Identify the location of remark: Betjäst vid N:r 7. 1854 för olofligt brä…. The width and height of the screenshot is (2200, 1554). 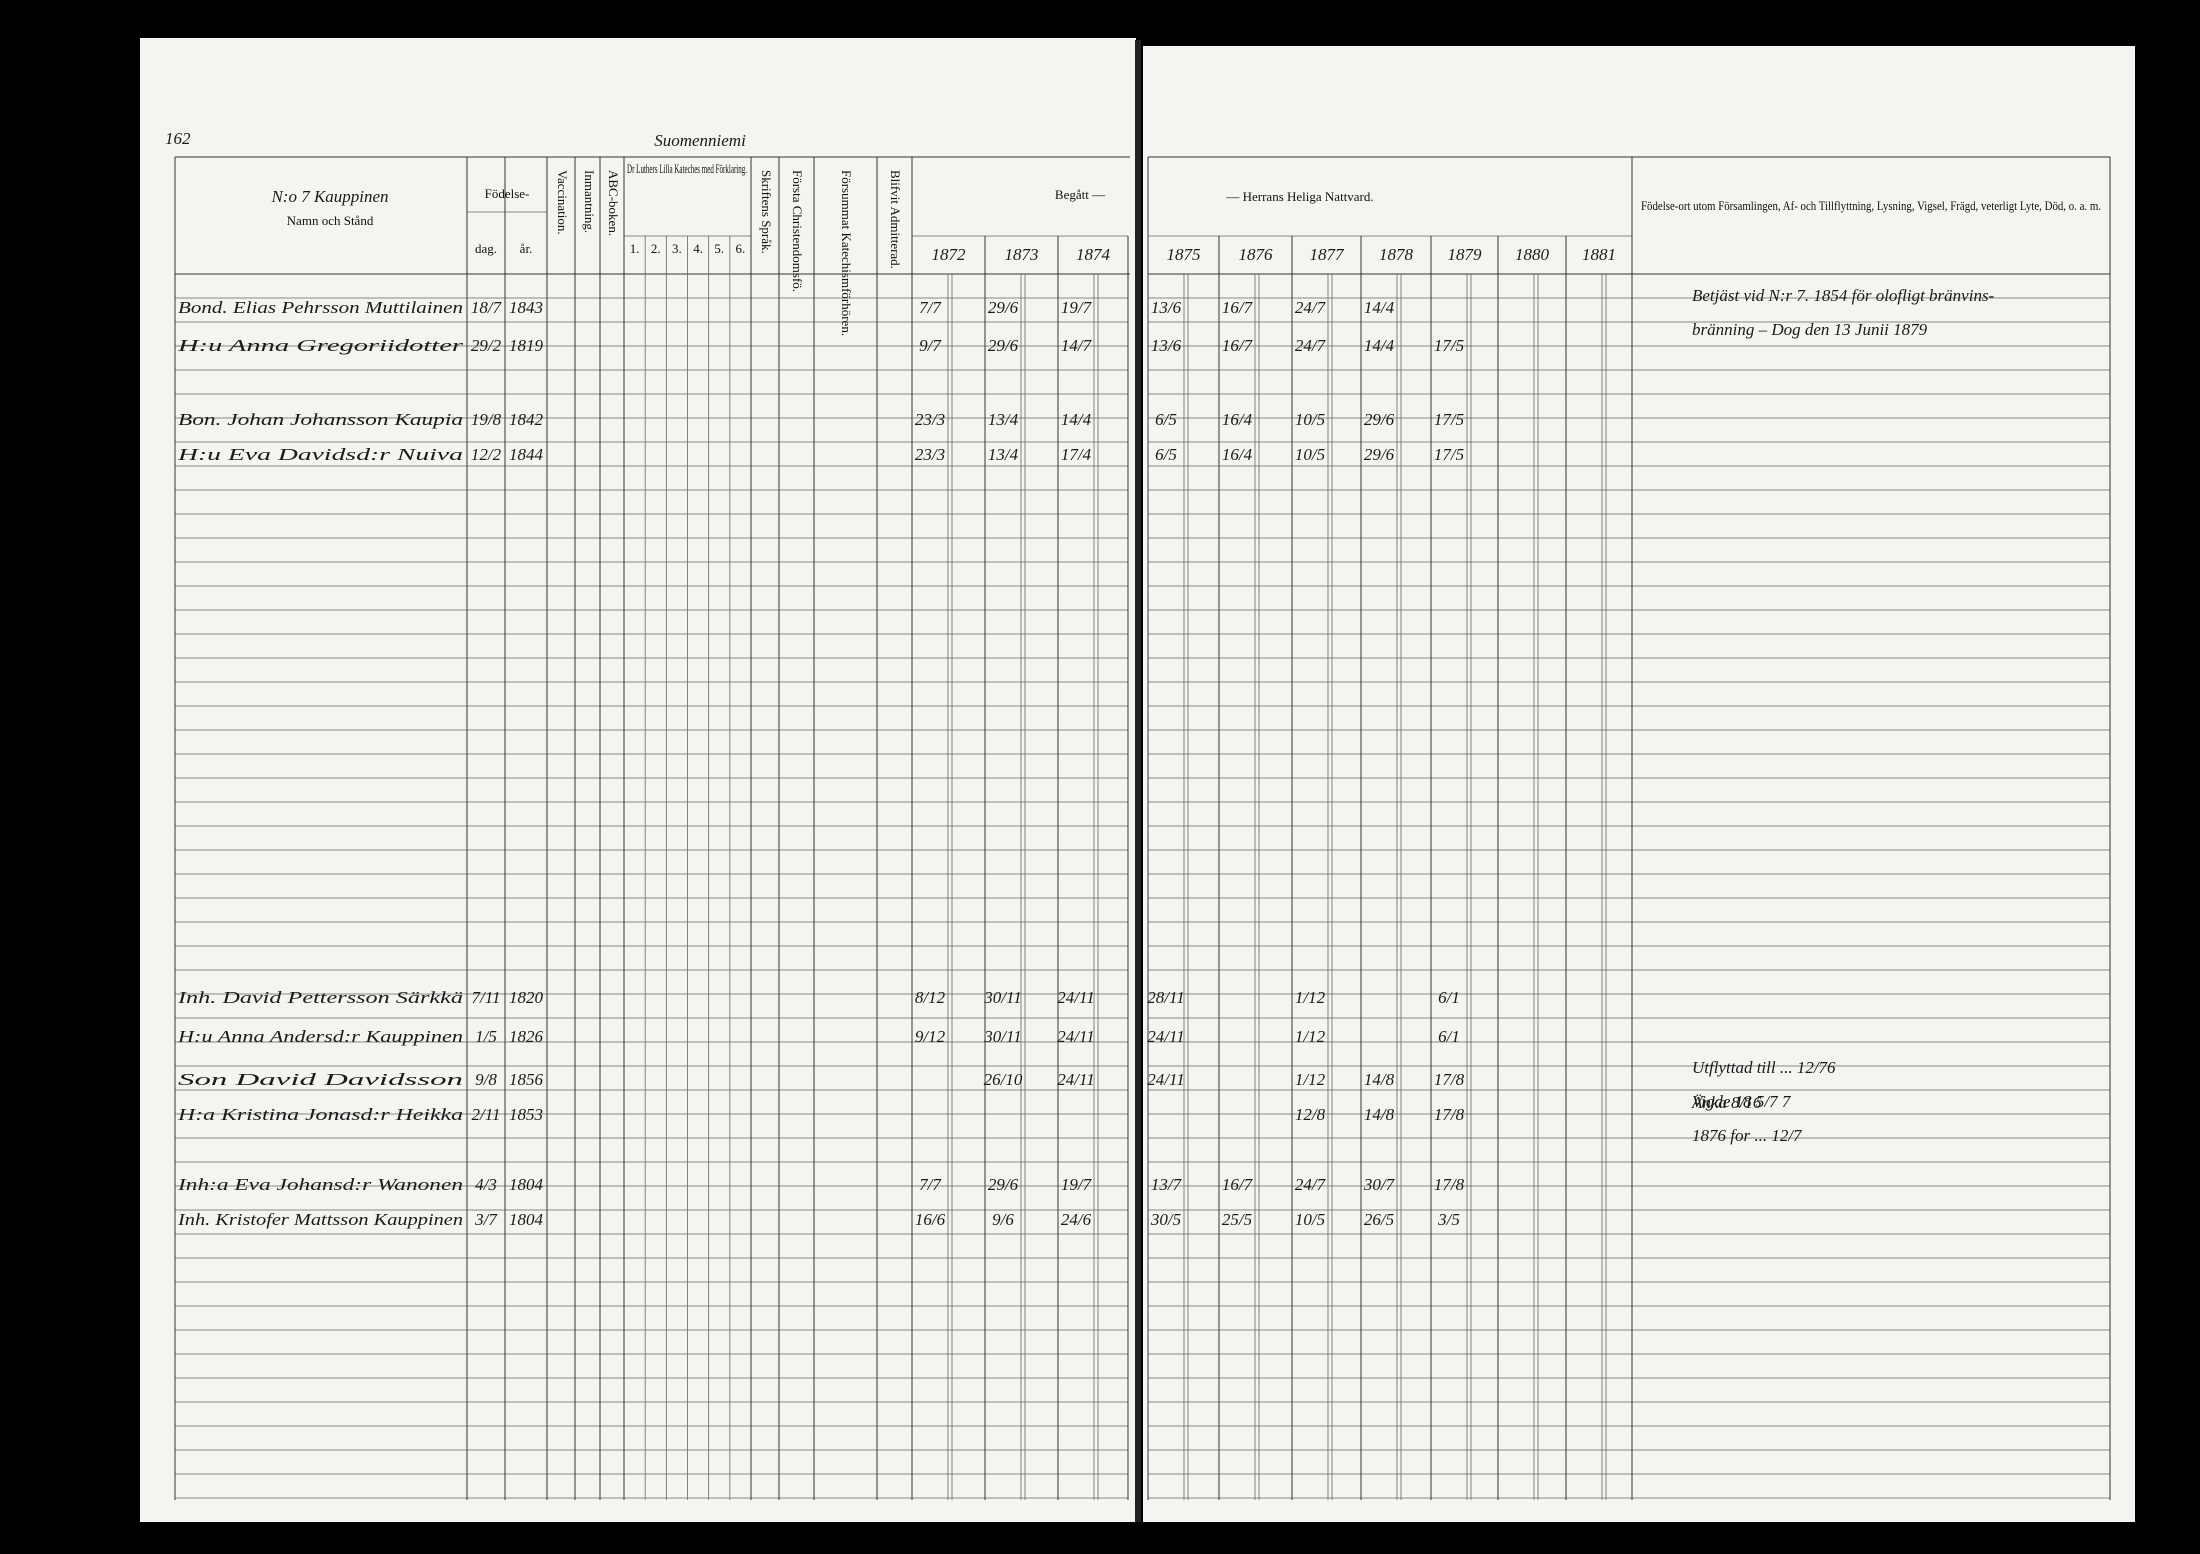
(1843, 295).